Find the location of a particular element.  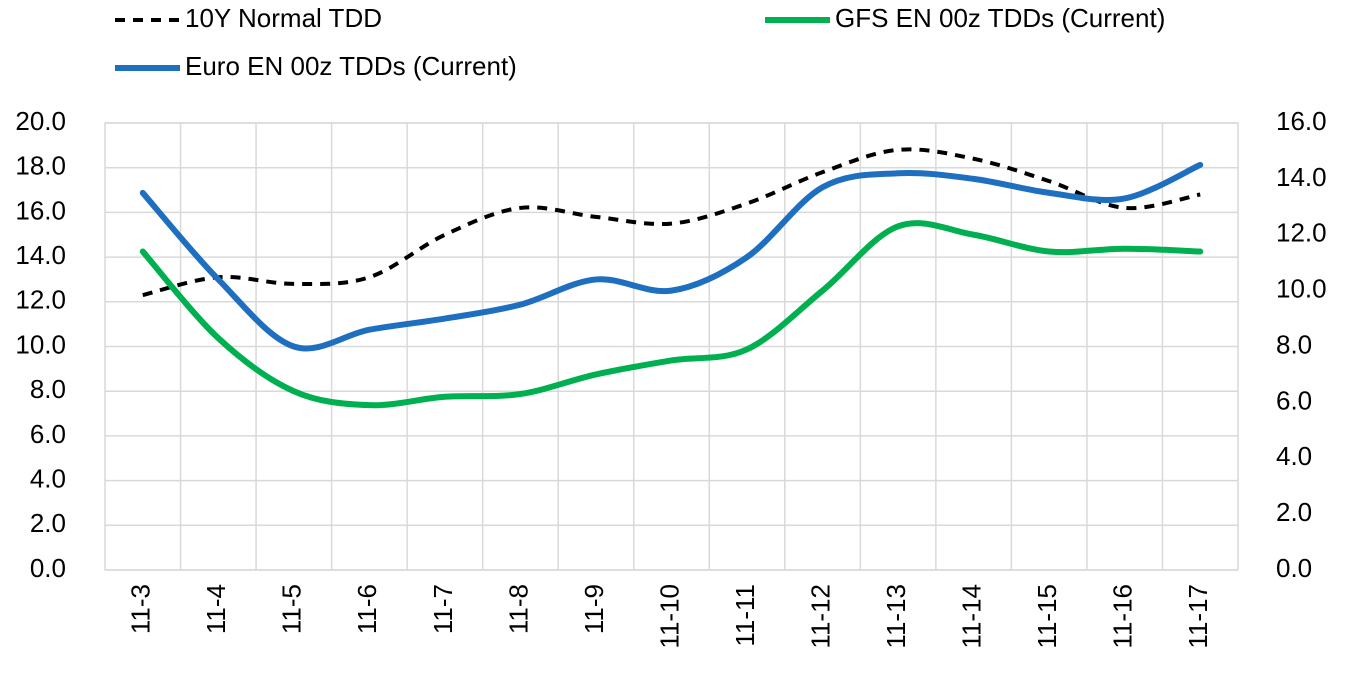

y-tick-label: 8.0 is located at coordinates (48, 389).